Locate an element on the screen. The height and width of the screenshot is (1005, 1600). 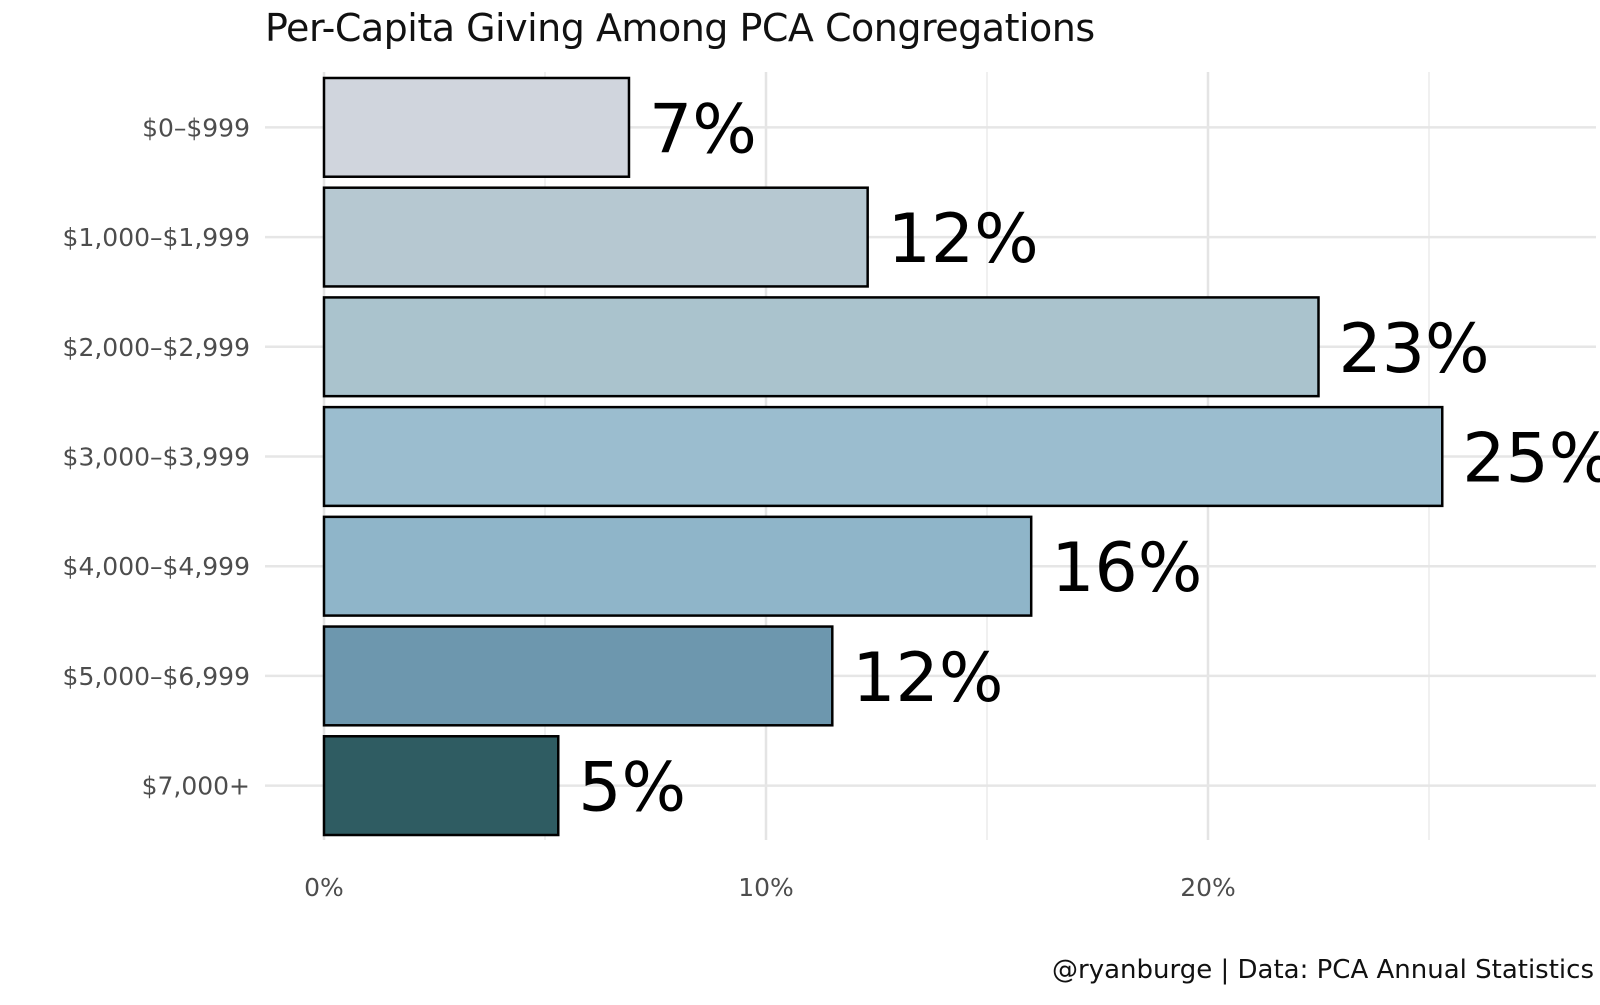
category-label: $4,000–$4,999 is located at coordinates (156, 566).